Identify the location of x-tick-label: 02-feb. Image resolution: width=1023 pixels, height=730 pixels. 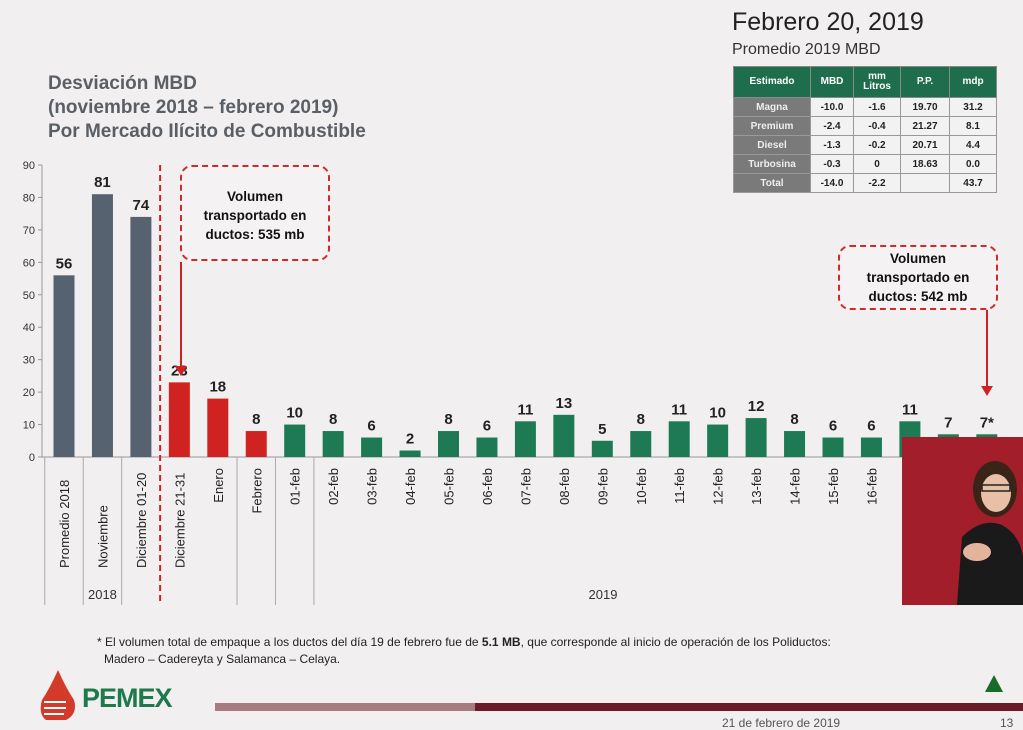
(333, 486).